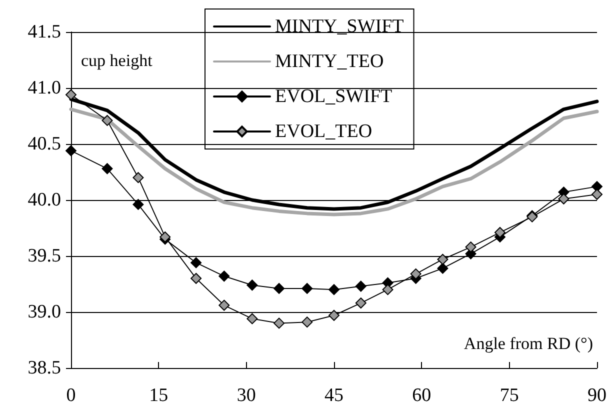 The width and height of the screenshot is (611, 419). Describe the element at coordinates (339, 26) in the screenshot. I see `legend-label: MINTY_SWIFT` at that location.